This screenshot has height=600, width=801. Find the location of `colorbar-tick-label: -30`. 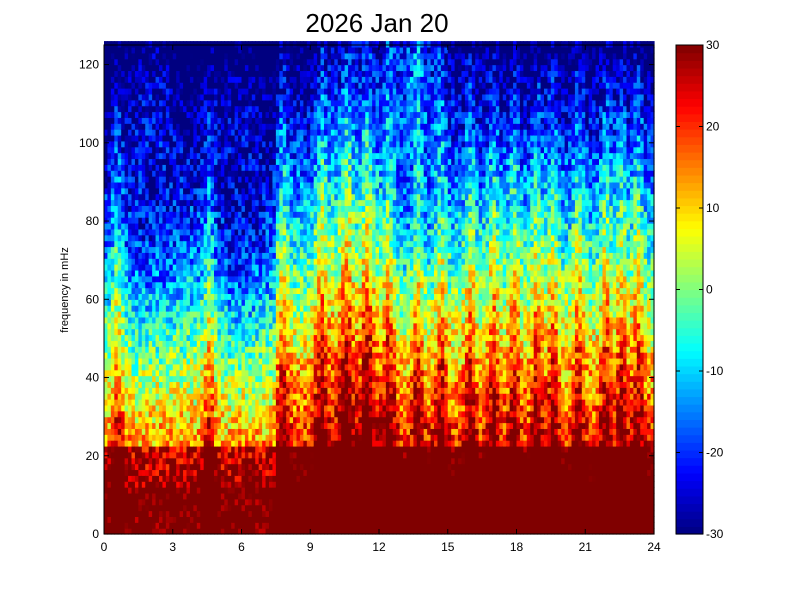

colorbar-tick-label: -30 is located at coordinates (715, 534).